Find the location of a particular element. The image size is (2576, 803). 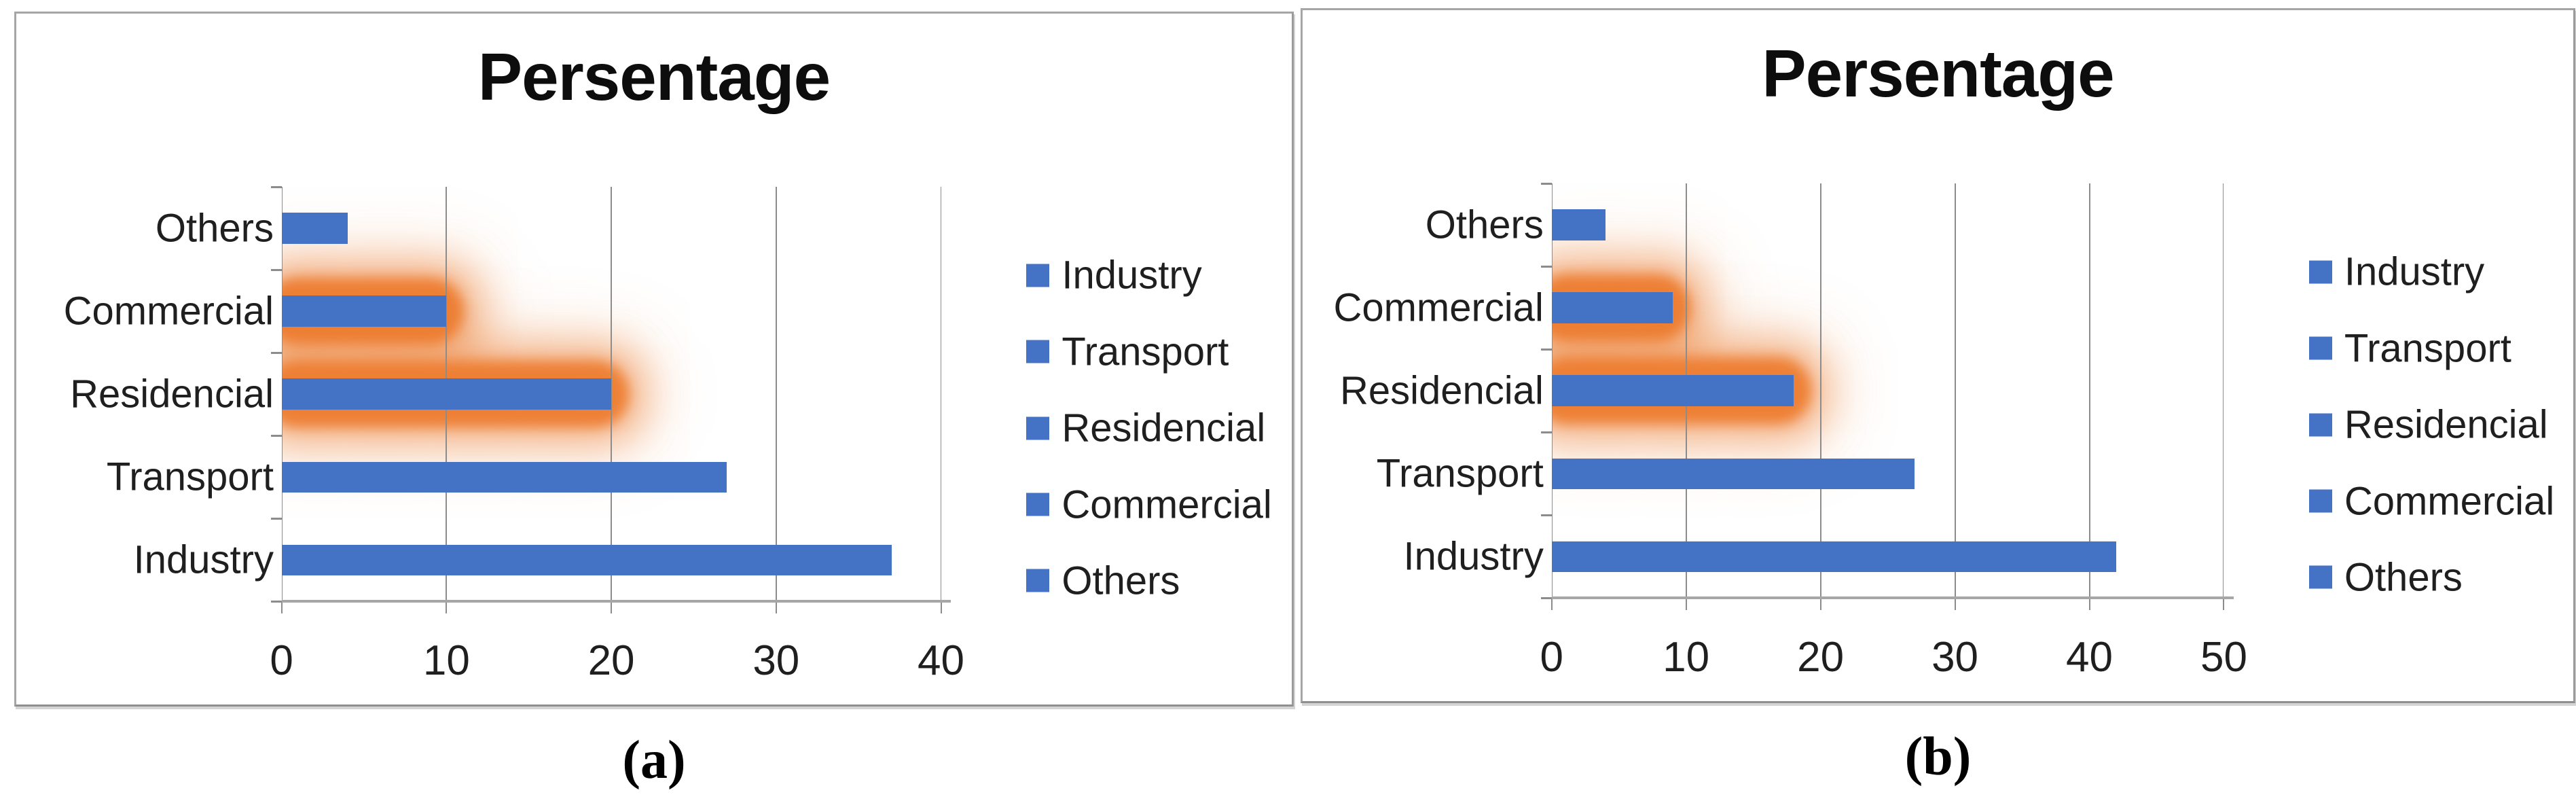

x-tick-label: 50 is located at coordinates (2223, 657).